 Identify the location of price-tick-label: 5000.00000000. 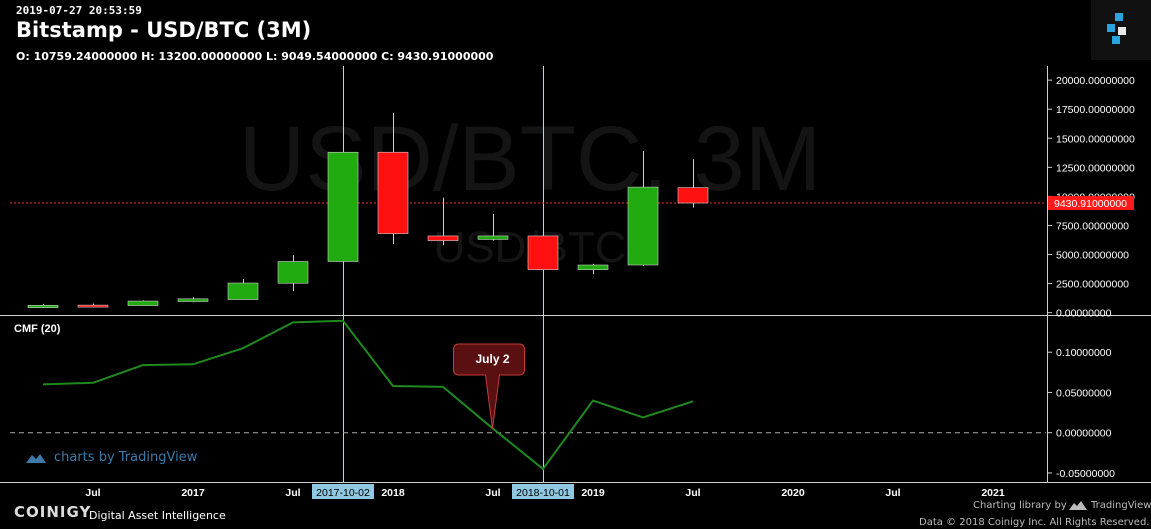
(1092, 256).